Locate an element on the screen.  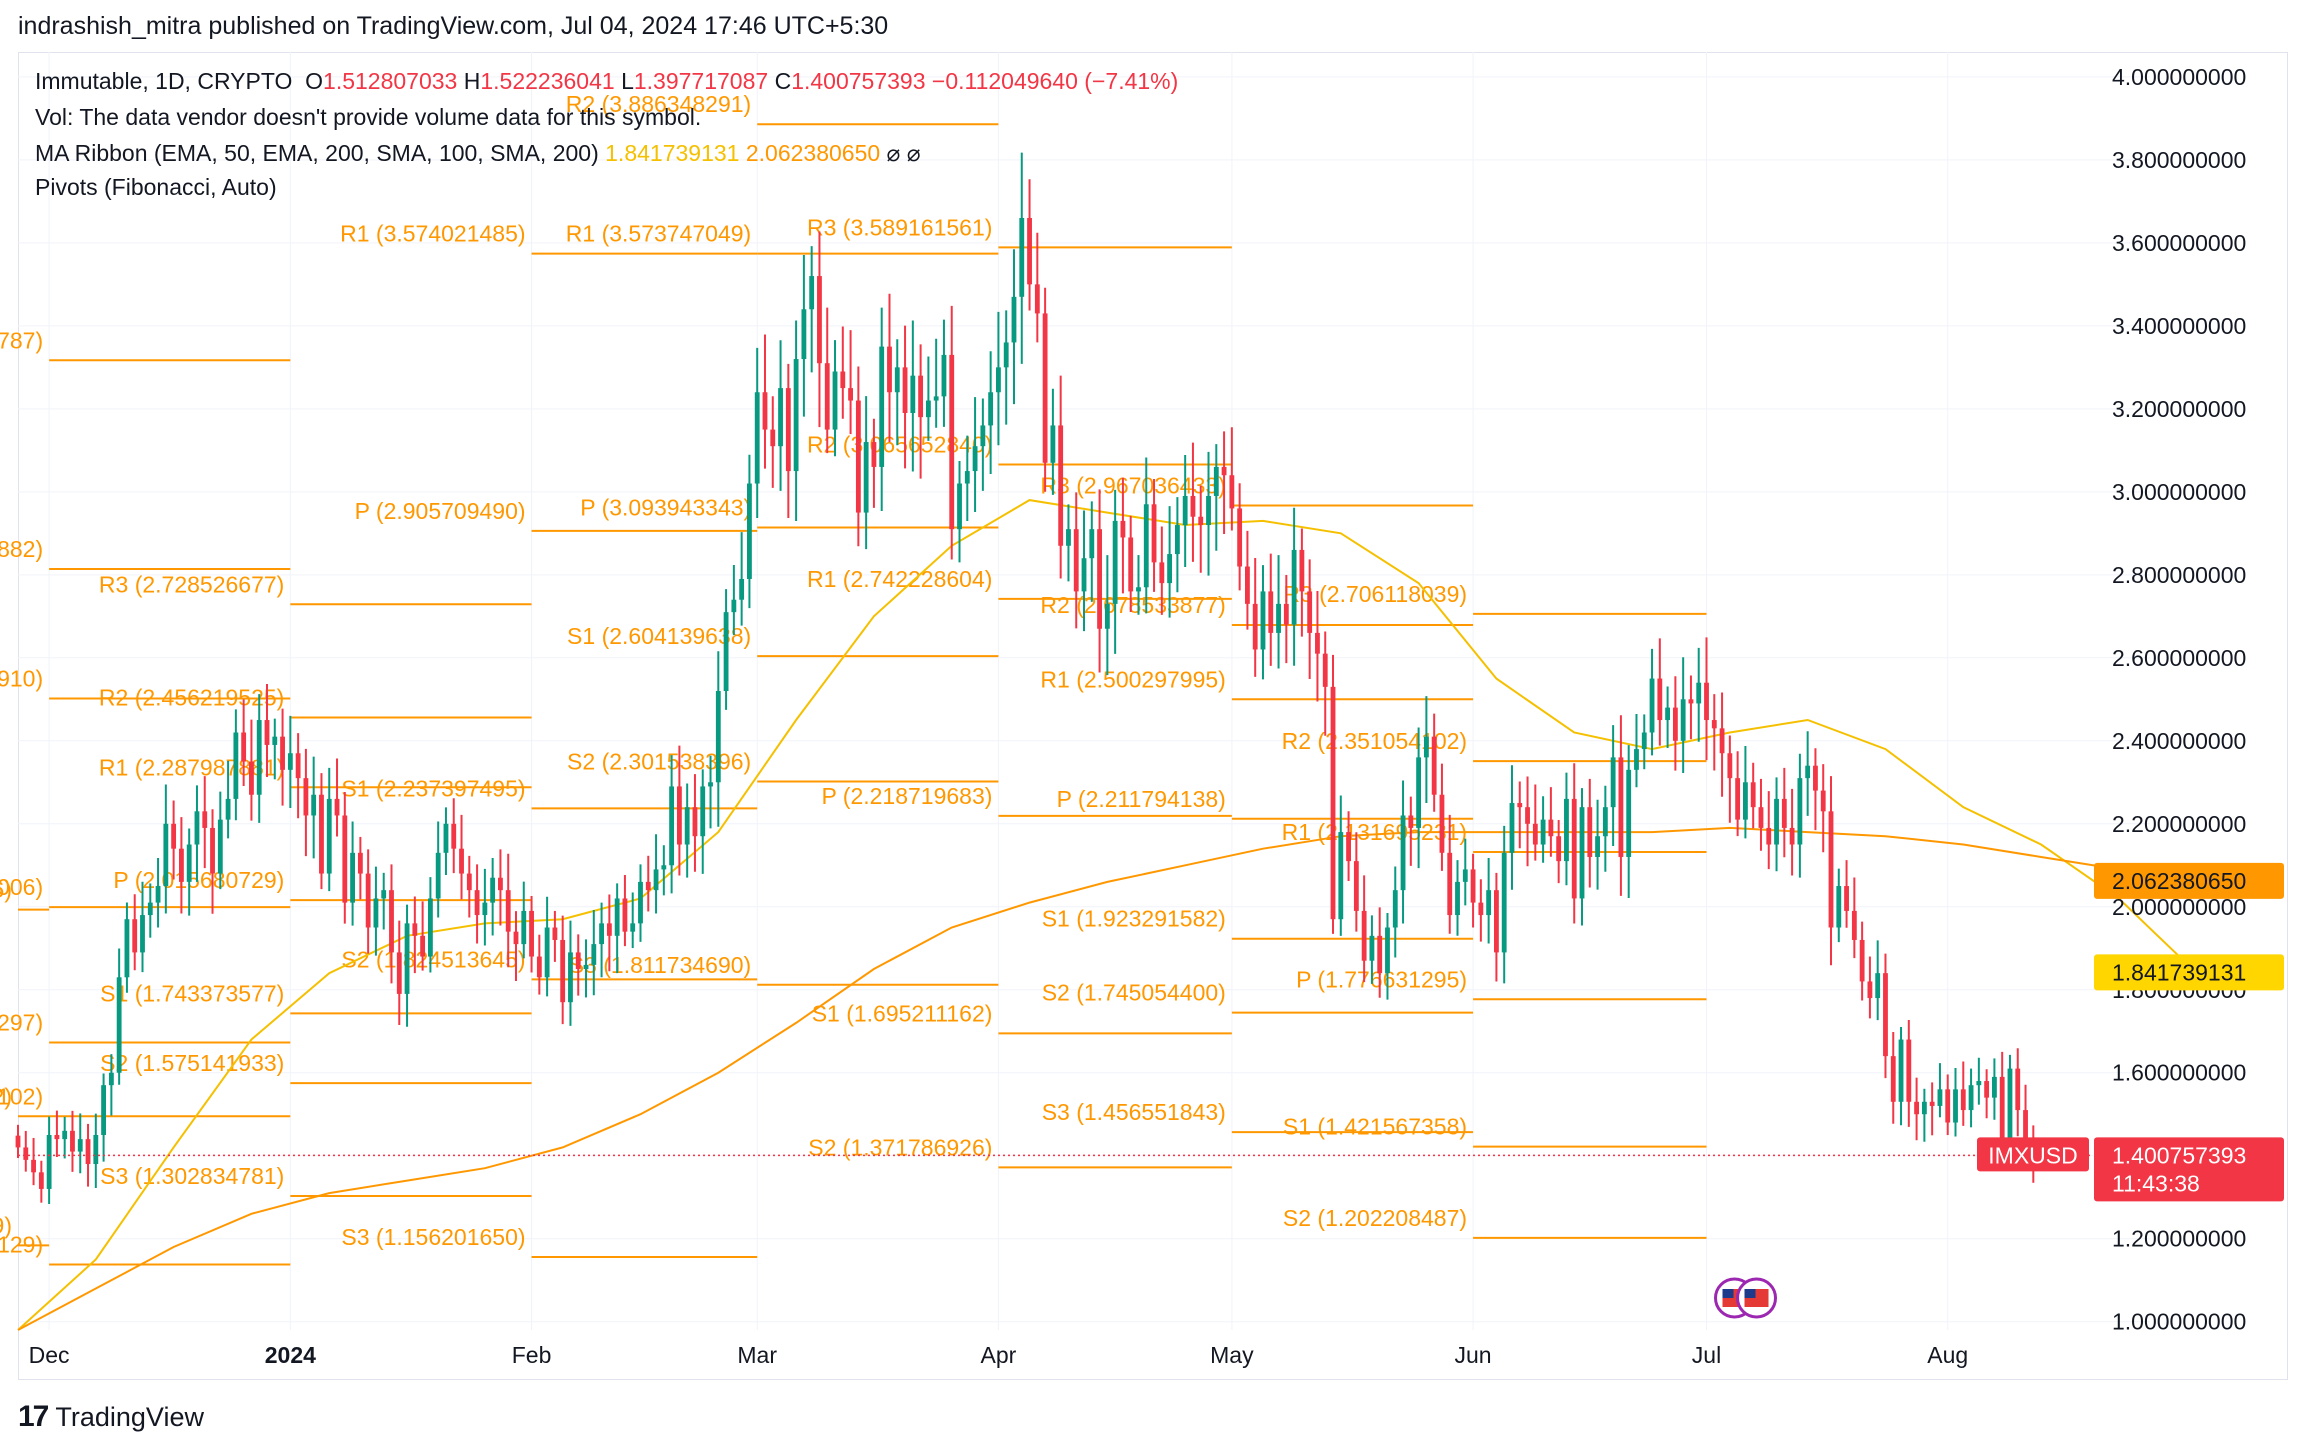
pivot-label: S2 (1.183880129) is located at coordinates (6, 1225).